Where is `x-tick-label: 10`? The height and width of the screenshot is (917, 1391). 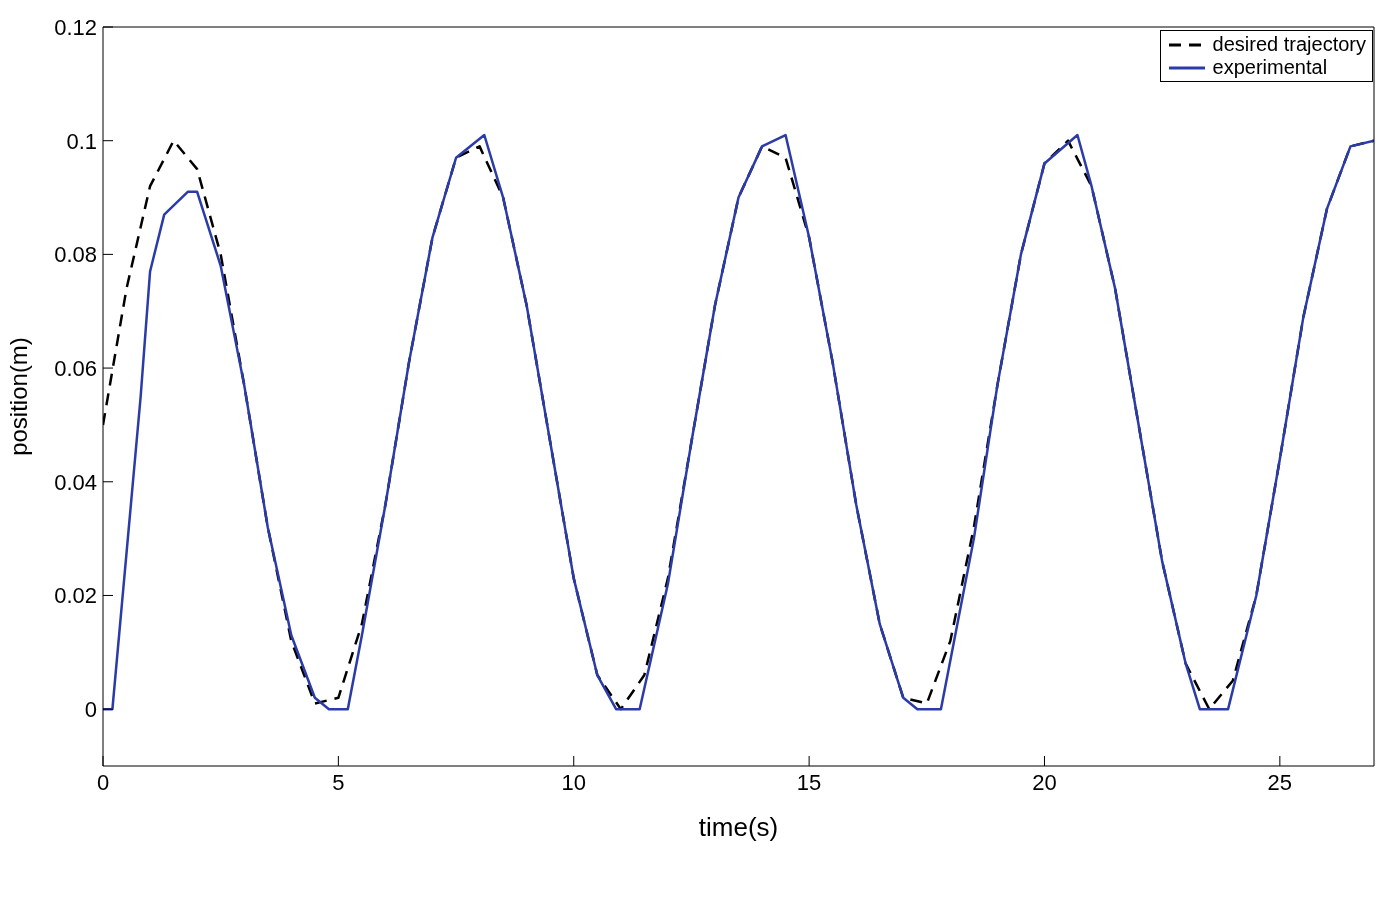
x-tick-label: 10 is located at coordinates (573, 782).